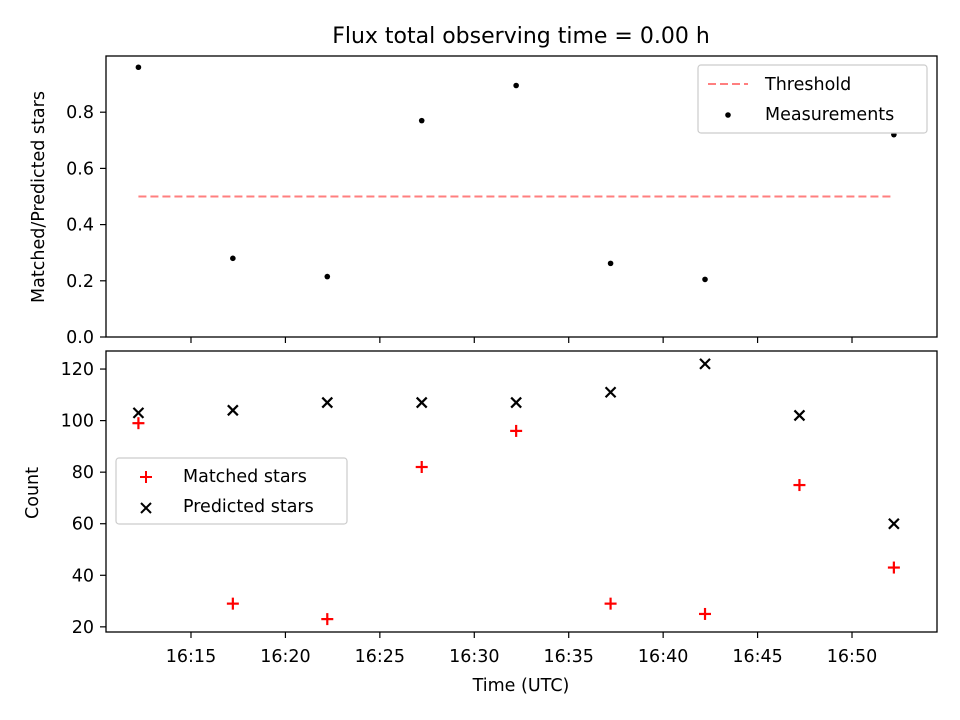 This screenshot has width=960, height=720. Describe the element at coordinates (83, 628) in the screenshot. I see `bottom-y-tick-label: 20` at that location.